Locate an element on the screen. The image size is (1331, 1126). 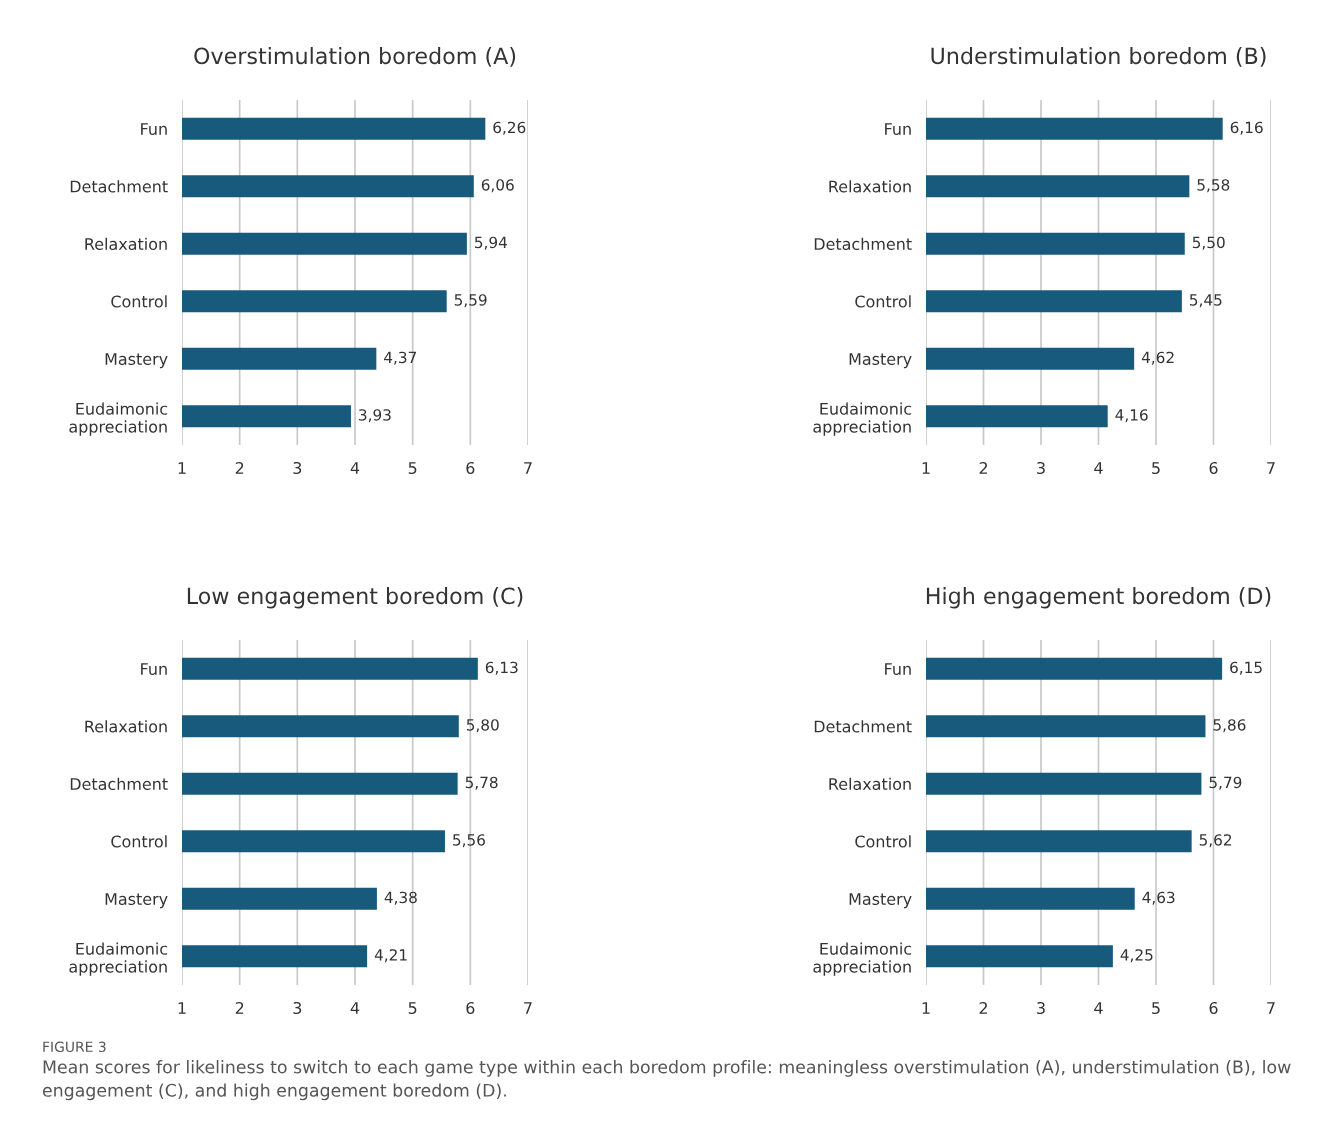
chart-title: High engagement boredom (D) is located at coordinates (1098, 598).